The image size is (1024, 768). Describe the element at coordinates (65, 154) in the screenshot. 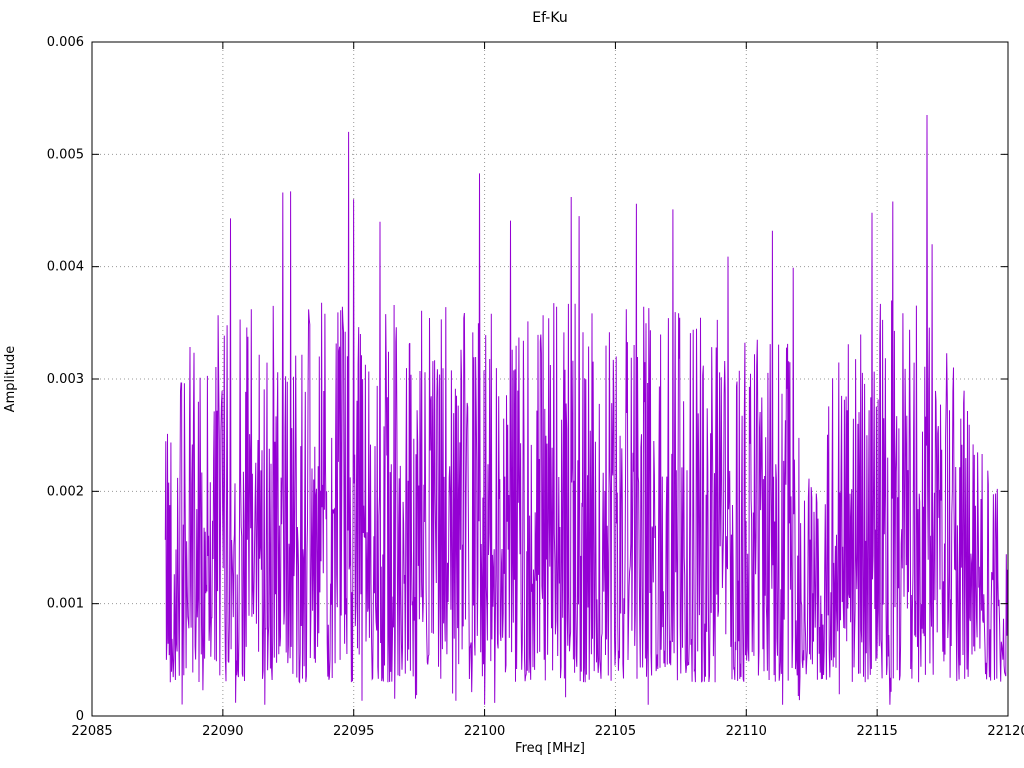

I see `y-tick-label: 0.005` at that location.